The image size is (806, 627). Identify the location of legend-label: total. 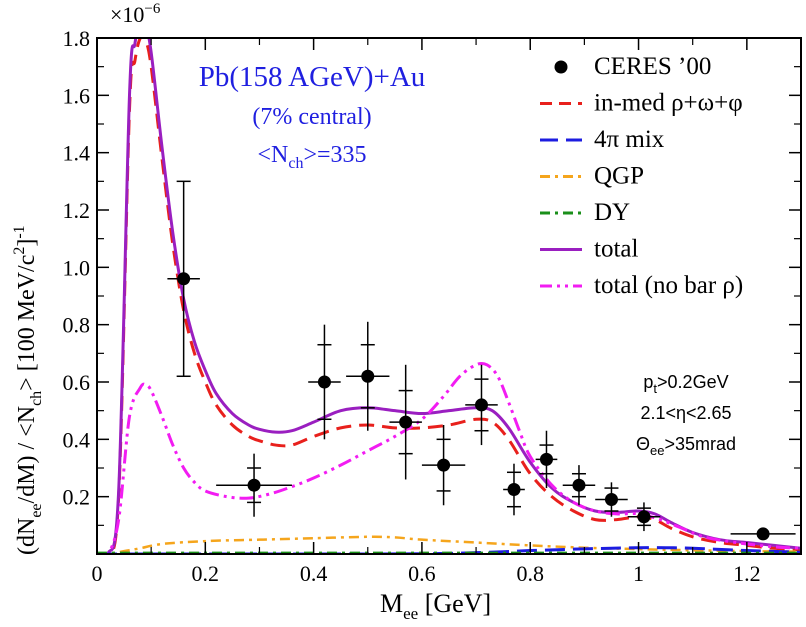
(616, 249).